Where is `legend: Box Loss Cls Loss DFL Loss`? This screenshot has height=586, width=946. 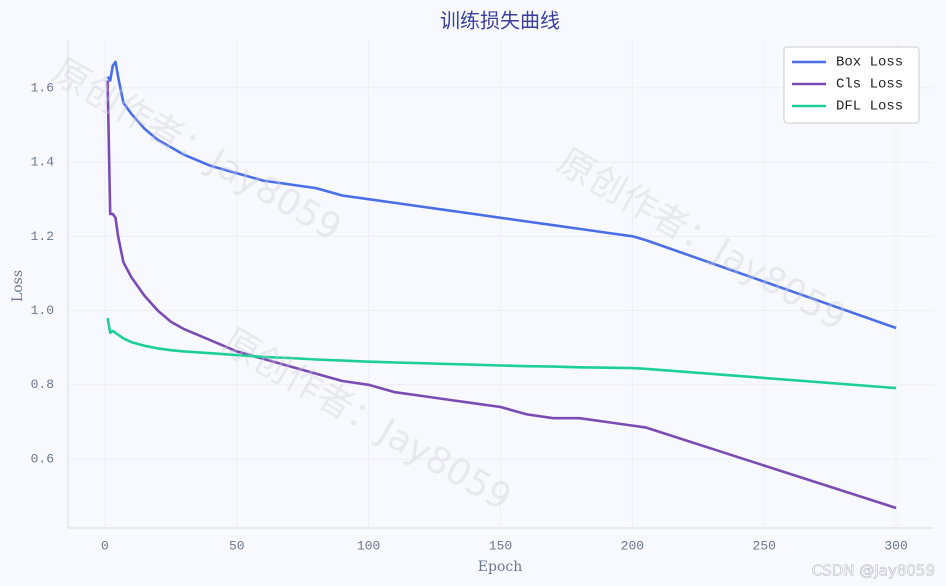 legend: Box Loss Cls Loss DFL Loss is located at coordinates (851, 85).